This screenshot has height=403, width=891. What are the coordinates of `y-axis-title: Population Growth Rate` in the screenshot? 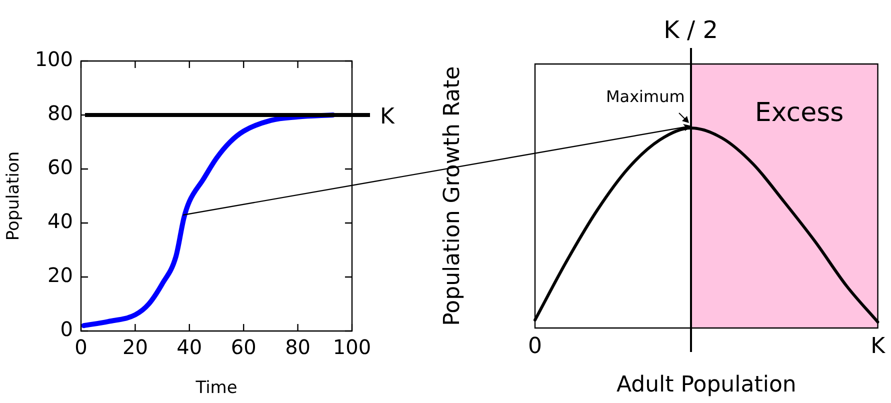 It's located at (452, 196).